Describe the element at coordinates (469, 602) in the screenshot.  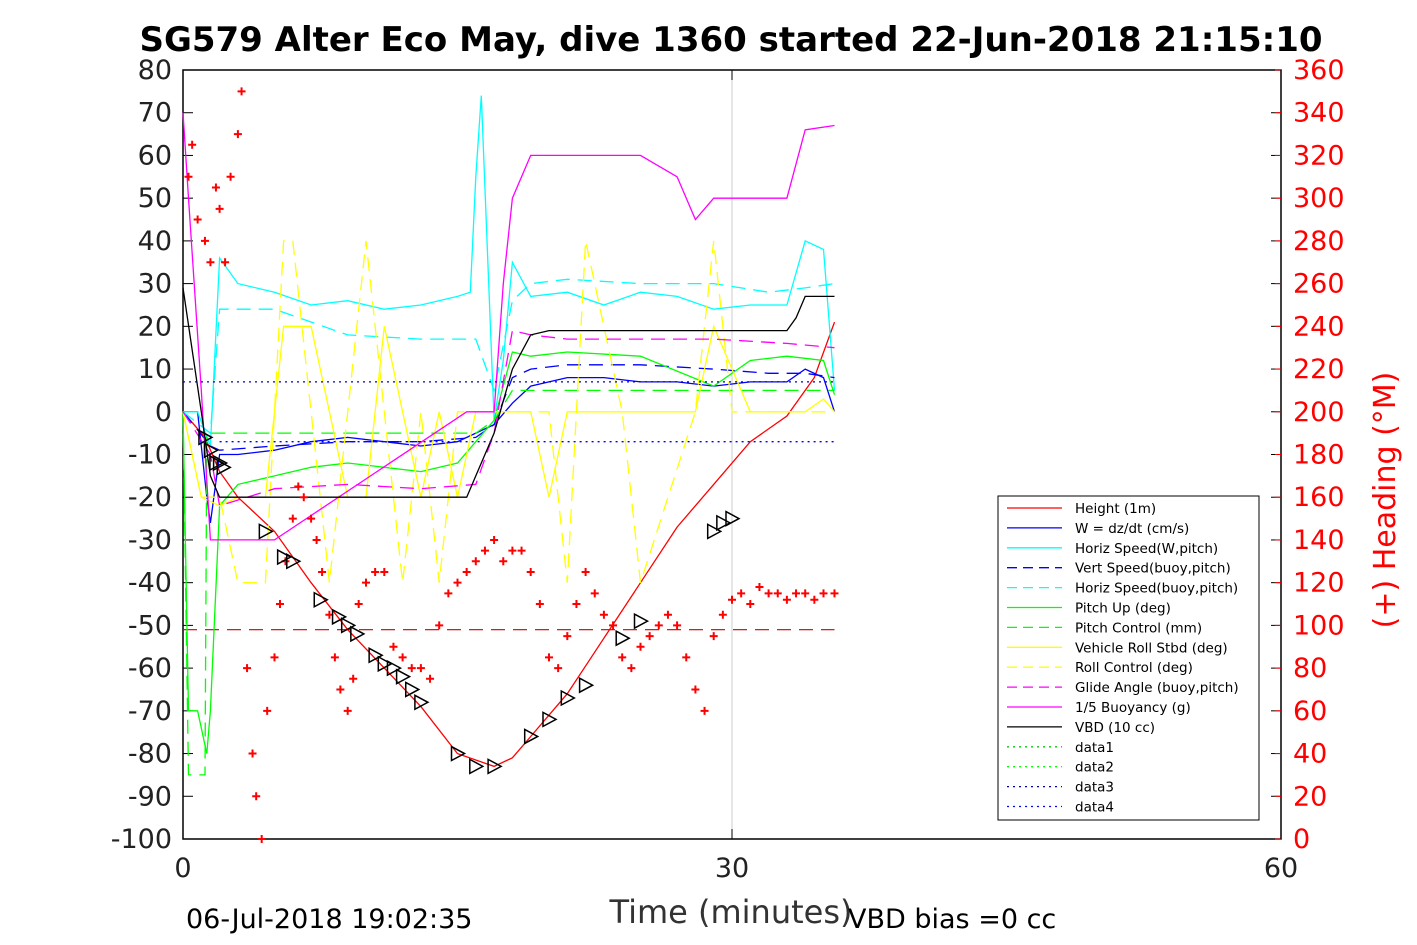
I see `marker-layer` at that location.